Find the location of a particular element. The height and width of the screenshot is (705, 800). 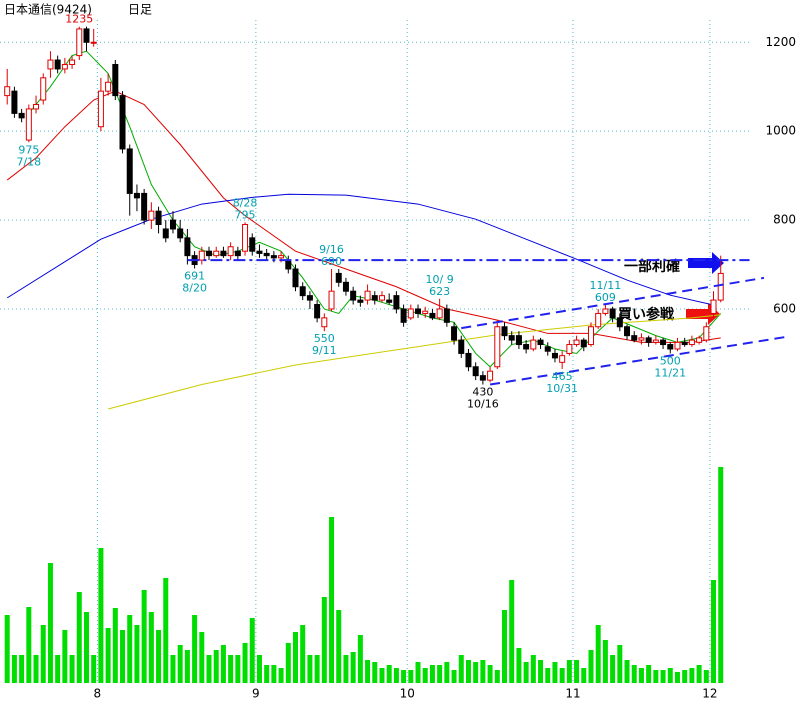

annotation: 609 is located at coordinates (605, 297).